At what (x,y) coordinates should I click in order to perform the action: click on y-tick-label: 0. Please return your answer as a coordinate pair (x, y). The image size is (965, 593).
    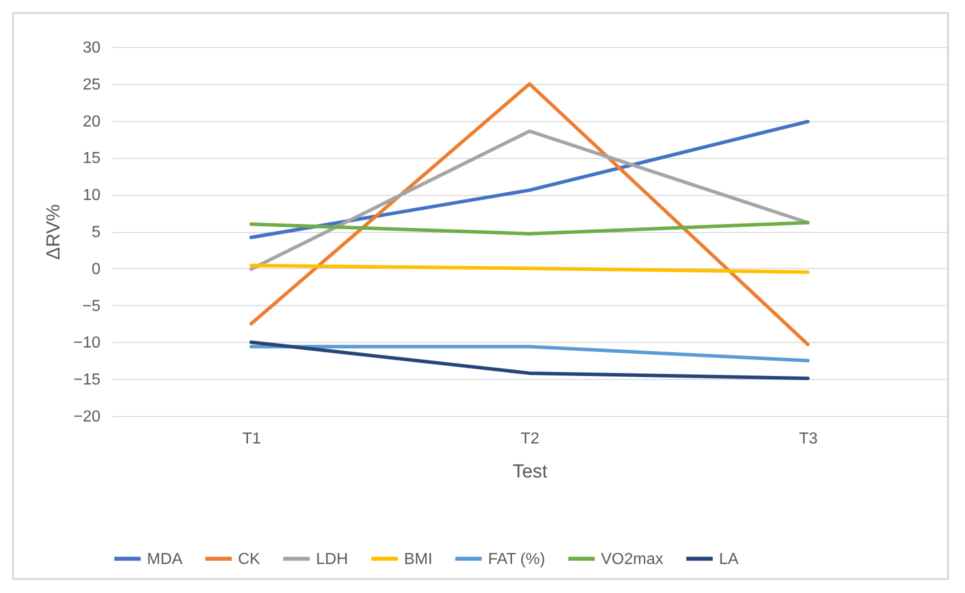
    Looking at the image, I should click on (96, 269).